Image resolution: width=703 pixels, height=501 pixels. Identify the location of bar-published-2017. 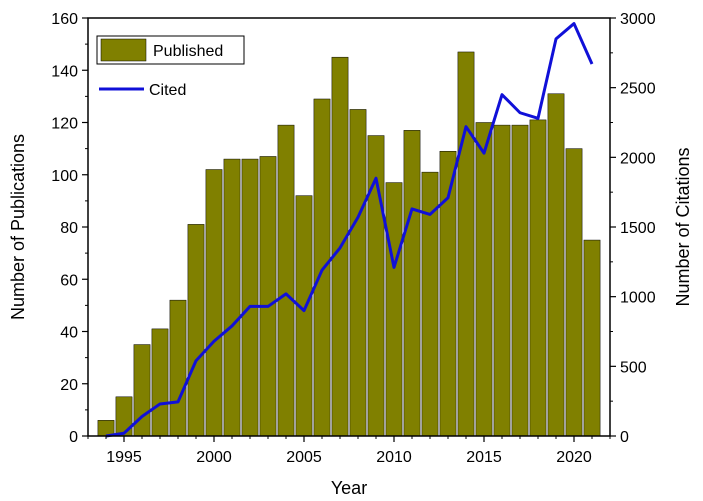
(520, 280).